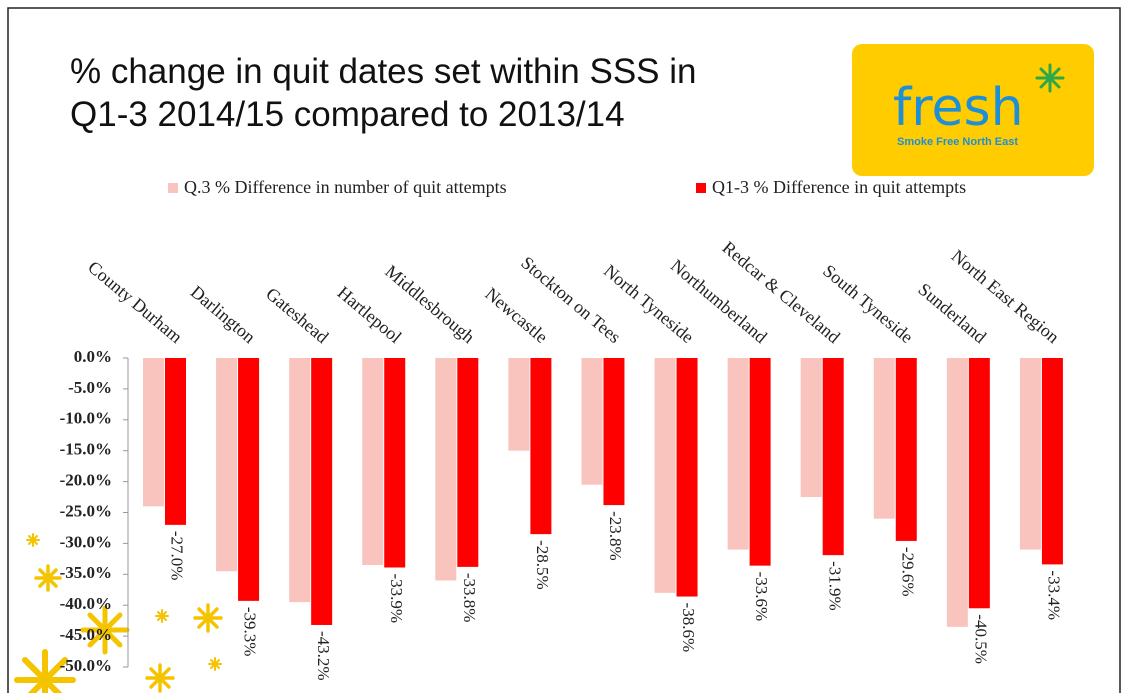 The width and height of the screenshot is (1128, 693). I want to click on x-tick-label: Redcar & Cleveland, so click(781, 292).